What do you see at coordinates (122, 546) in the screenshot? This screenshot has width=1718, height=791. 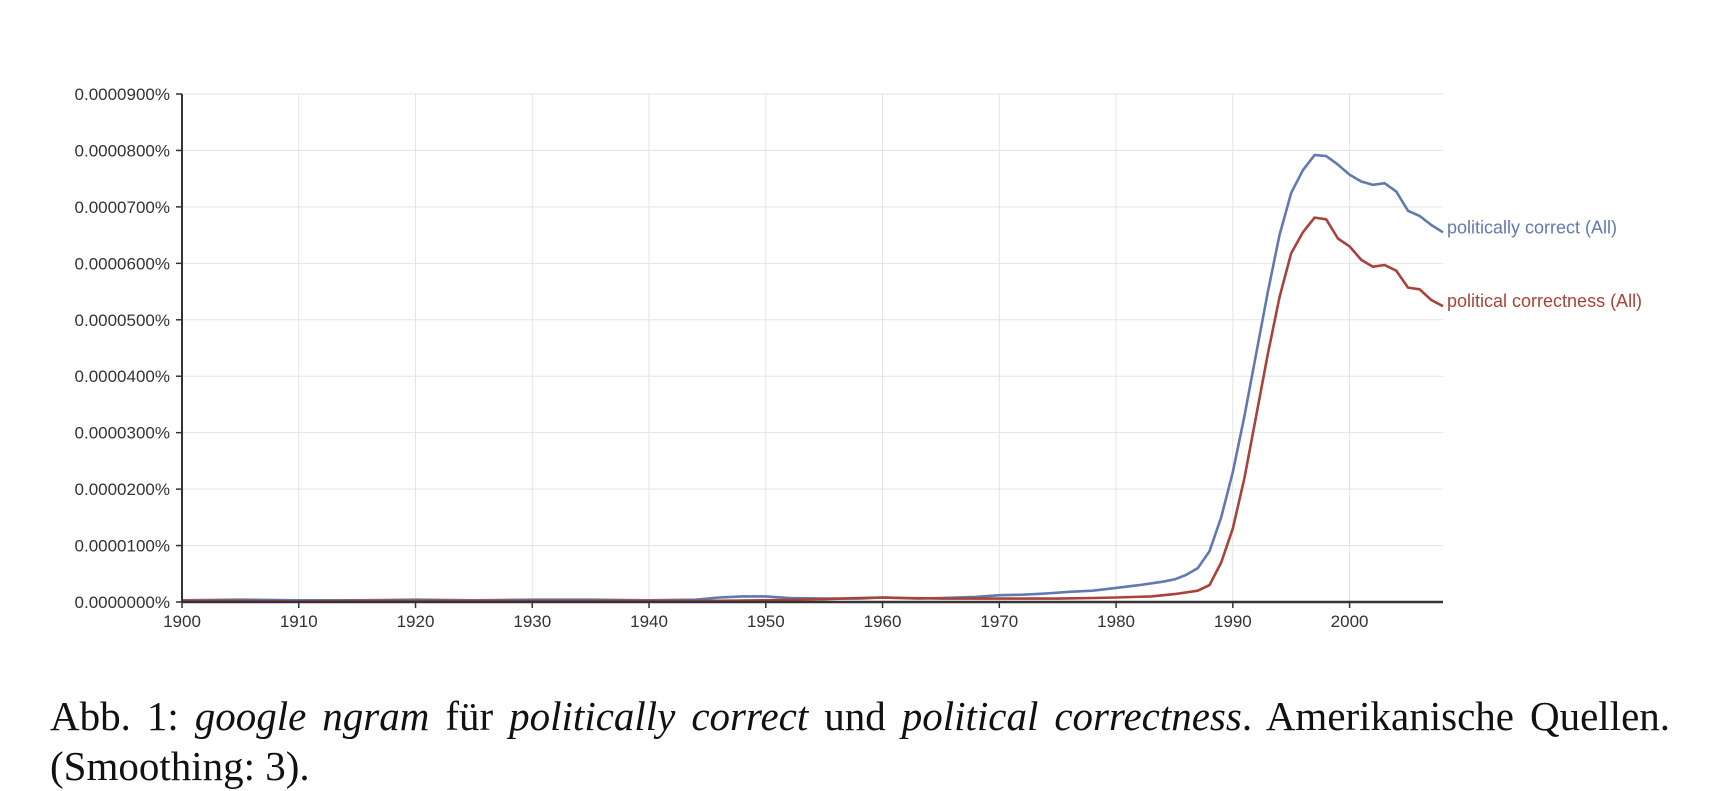 I see `y-tick-label: 0.0000100%` at bounding box center [122, 546].